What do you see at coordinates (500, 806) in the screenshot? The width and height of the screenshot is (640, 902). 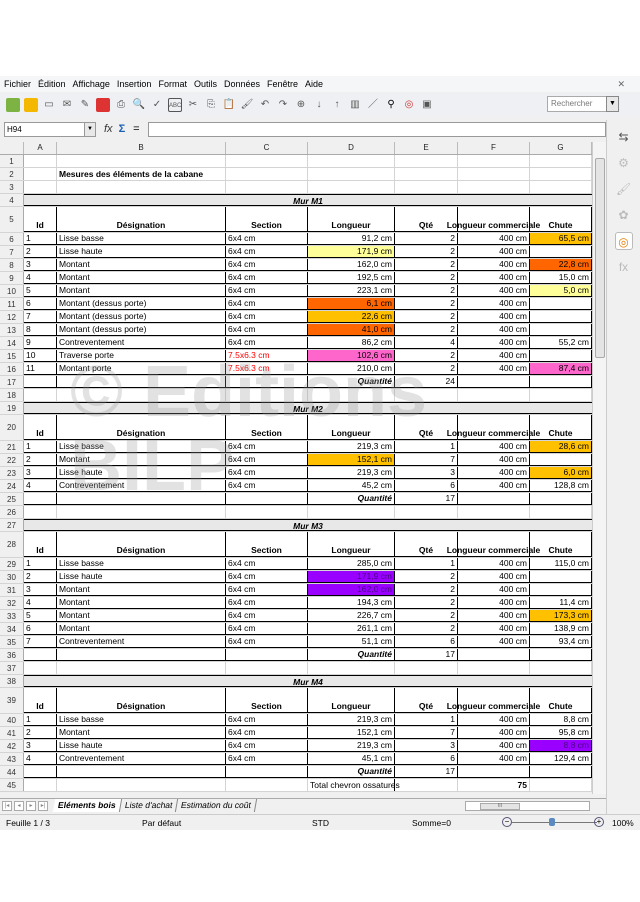 I see `scroll-thumb: III` at bounding box center [500, 806].